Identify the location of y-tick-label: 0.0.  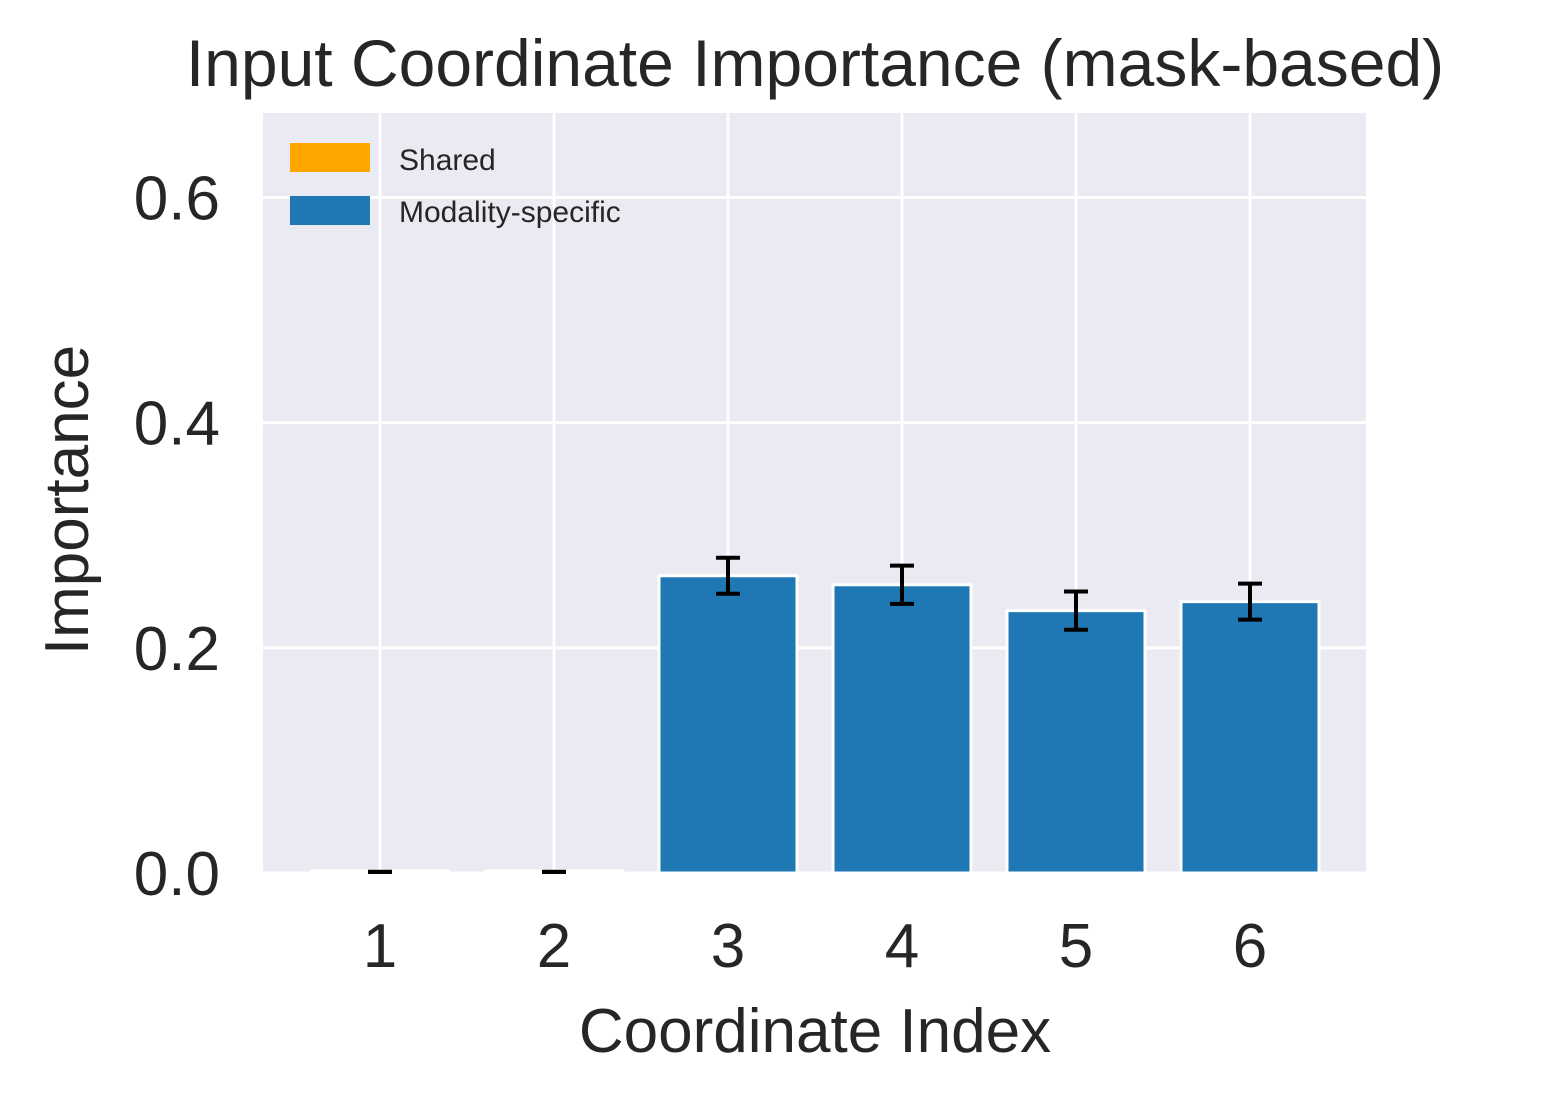
(177, 874).